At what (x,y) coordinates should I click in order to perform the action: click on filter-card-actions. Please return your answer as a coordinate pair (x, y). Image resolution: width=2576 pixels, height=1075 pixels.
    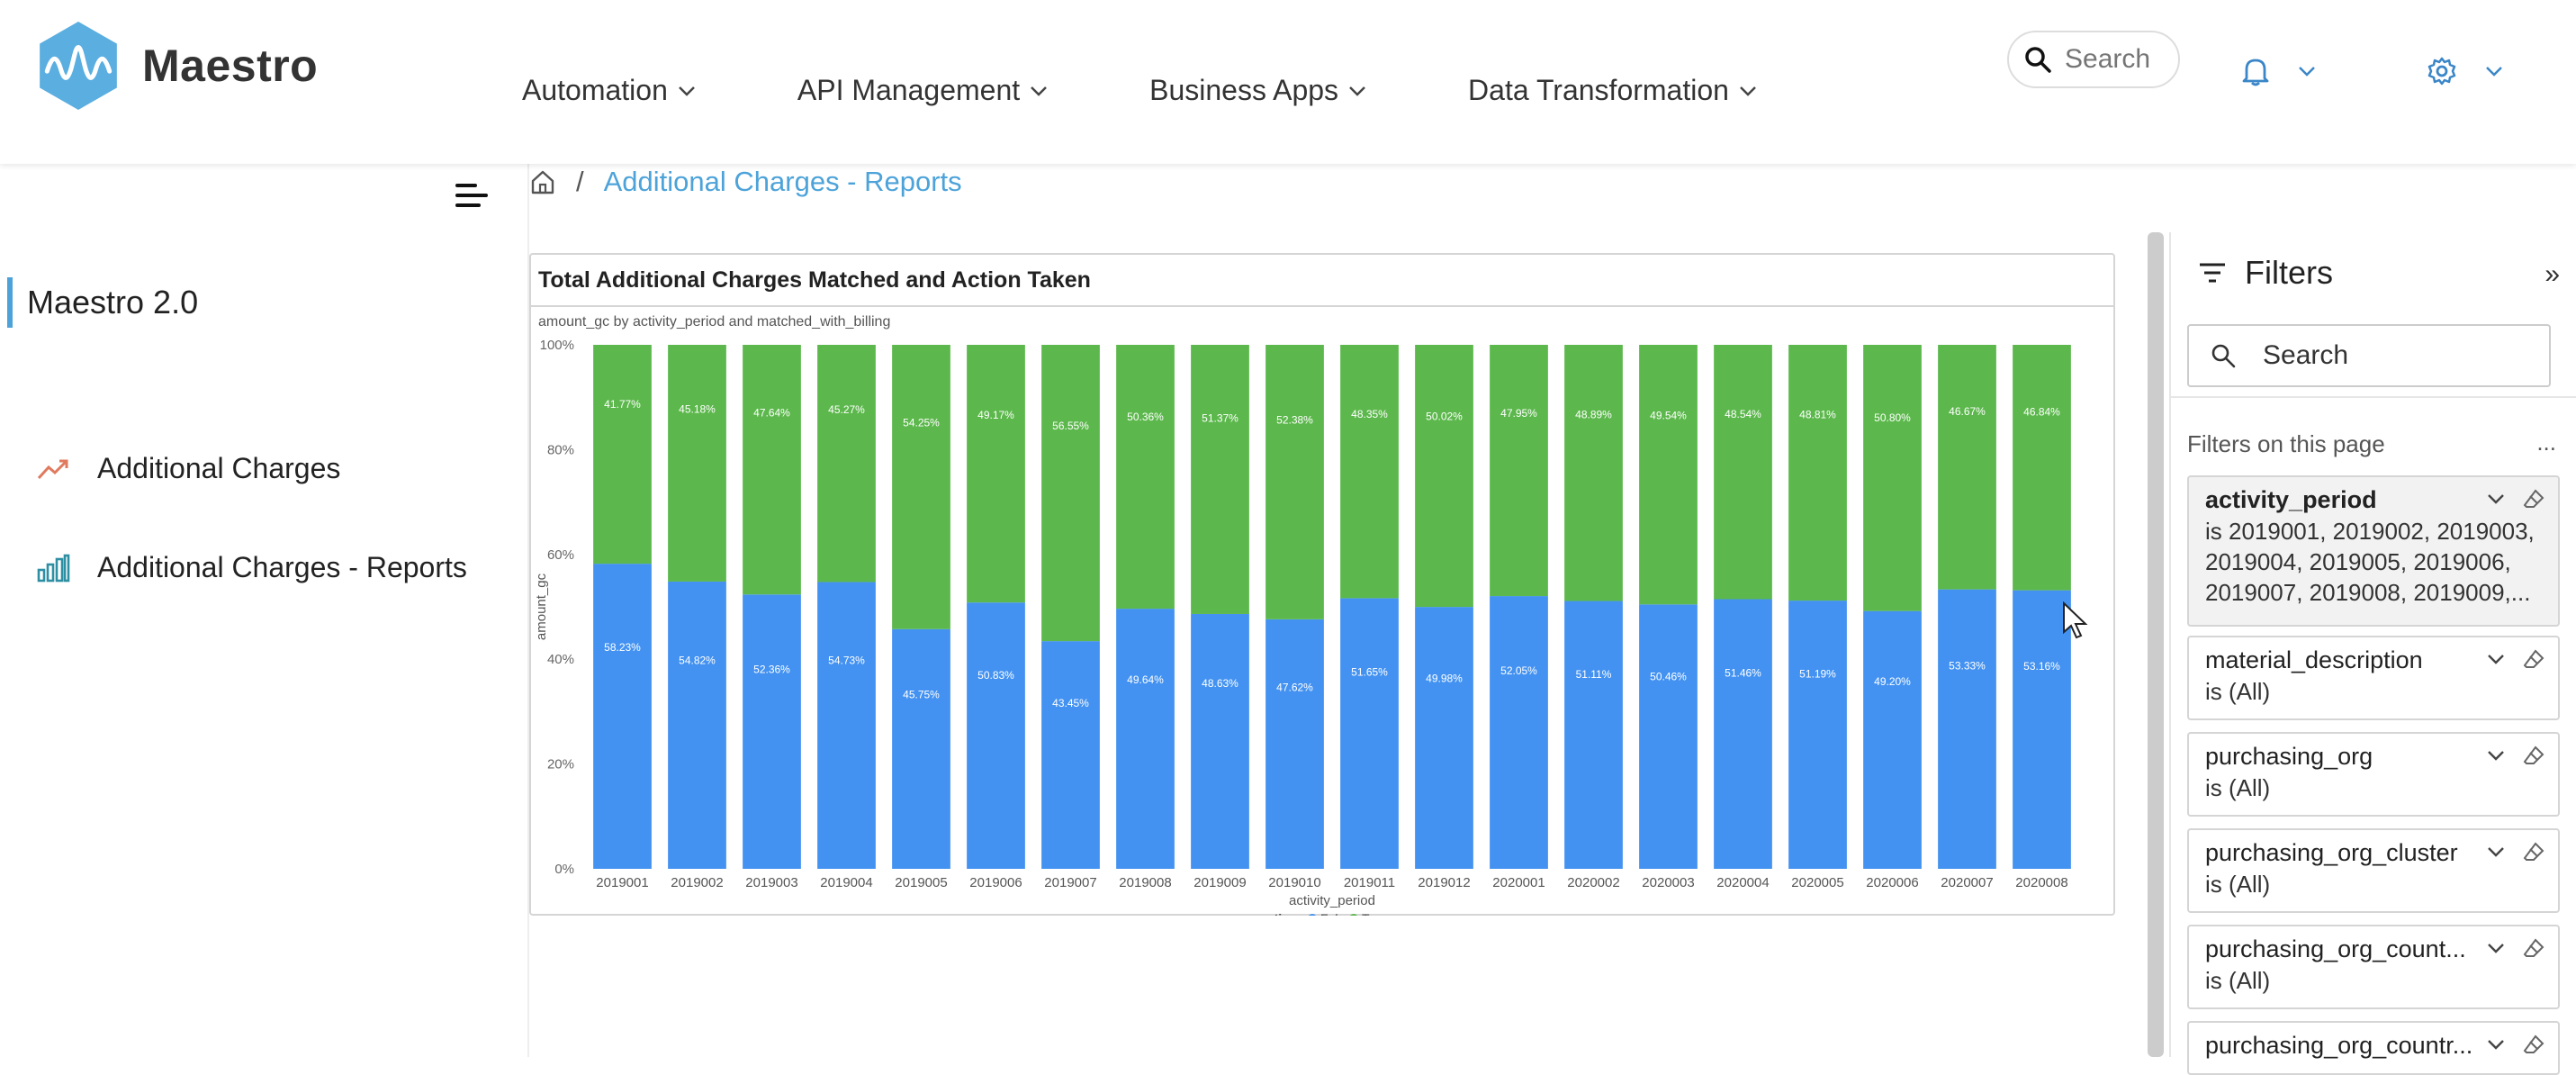
    Looking at the image, I should click on (2507, 499).